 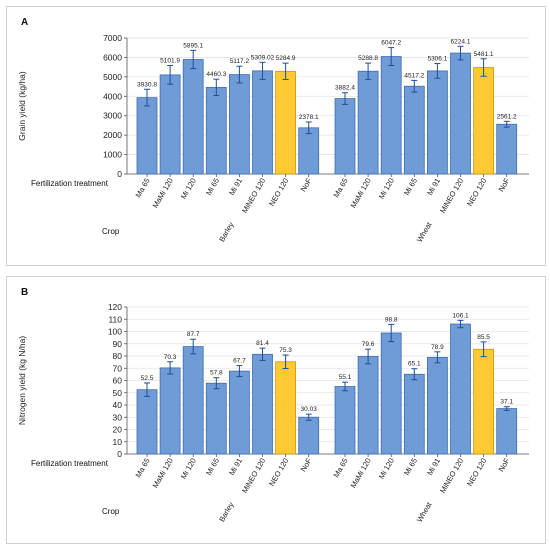 What do you see at coordinates (118, 442) in the screenshot?
I see `y-tick-label: 10` at bounding box center [118, 442].